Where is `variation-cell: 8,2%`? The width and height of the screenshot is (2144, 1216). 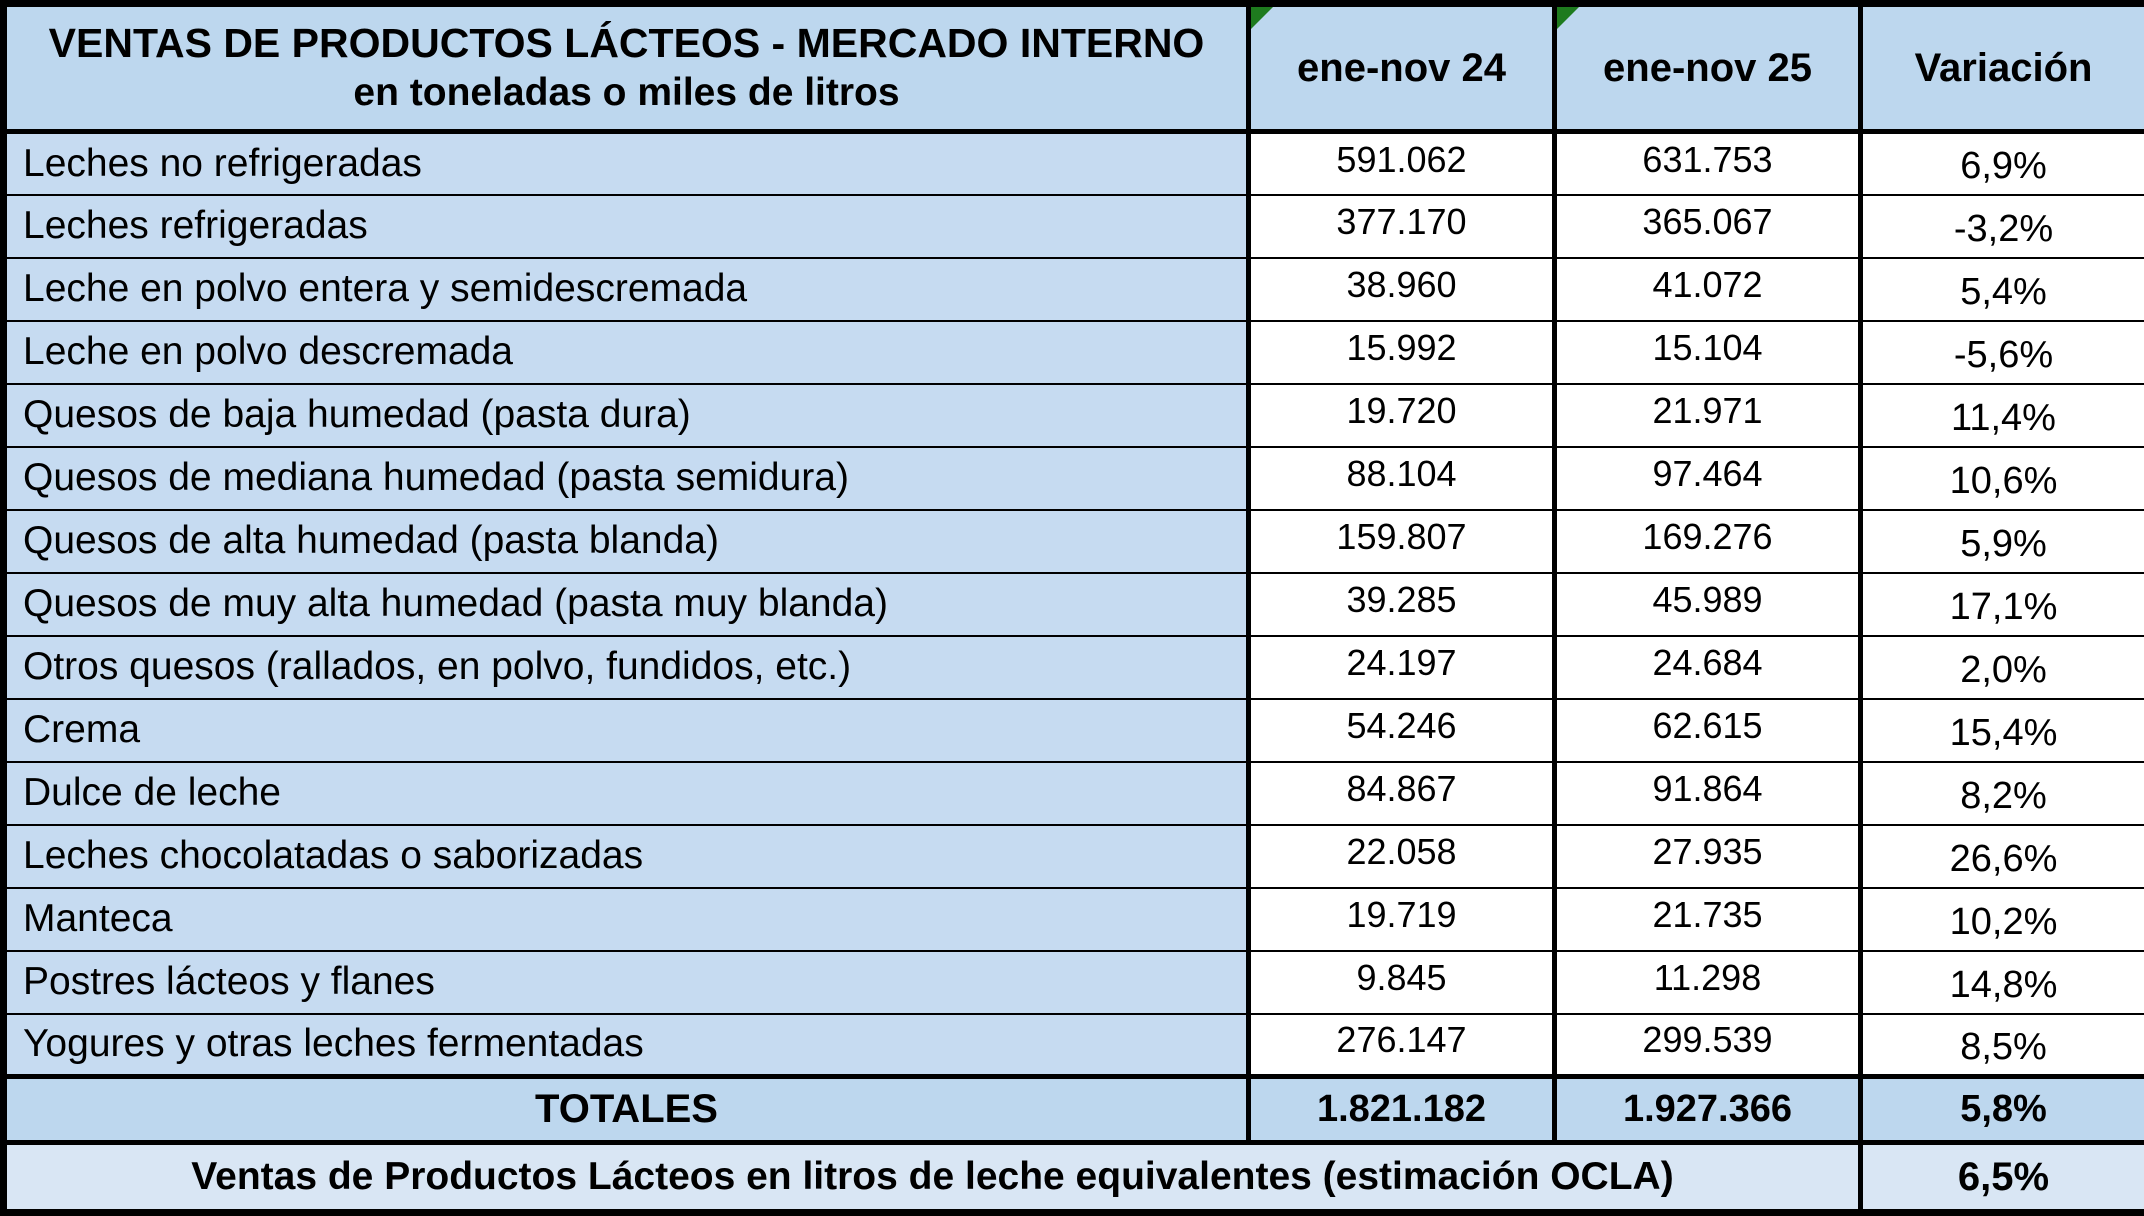 variation-cell: 8,2% is located at coordinates (2002, 793).